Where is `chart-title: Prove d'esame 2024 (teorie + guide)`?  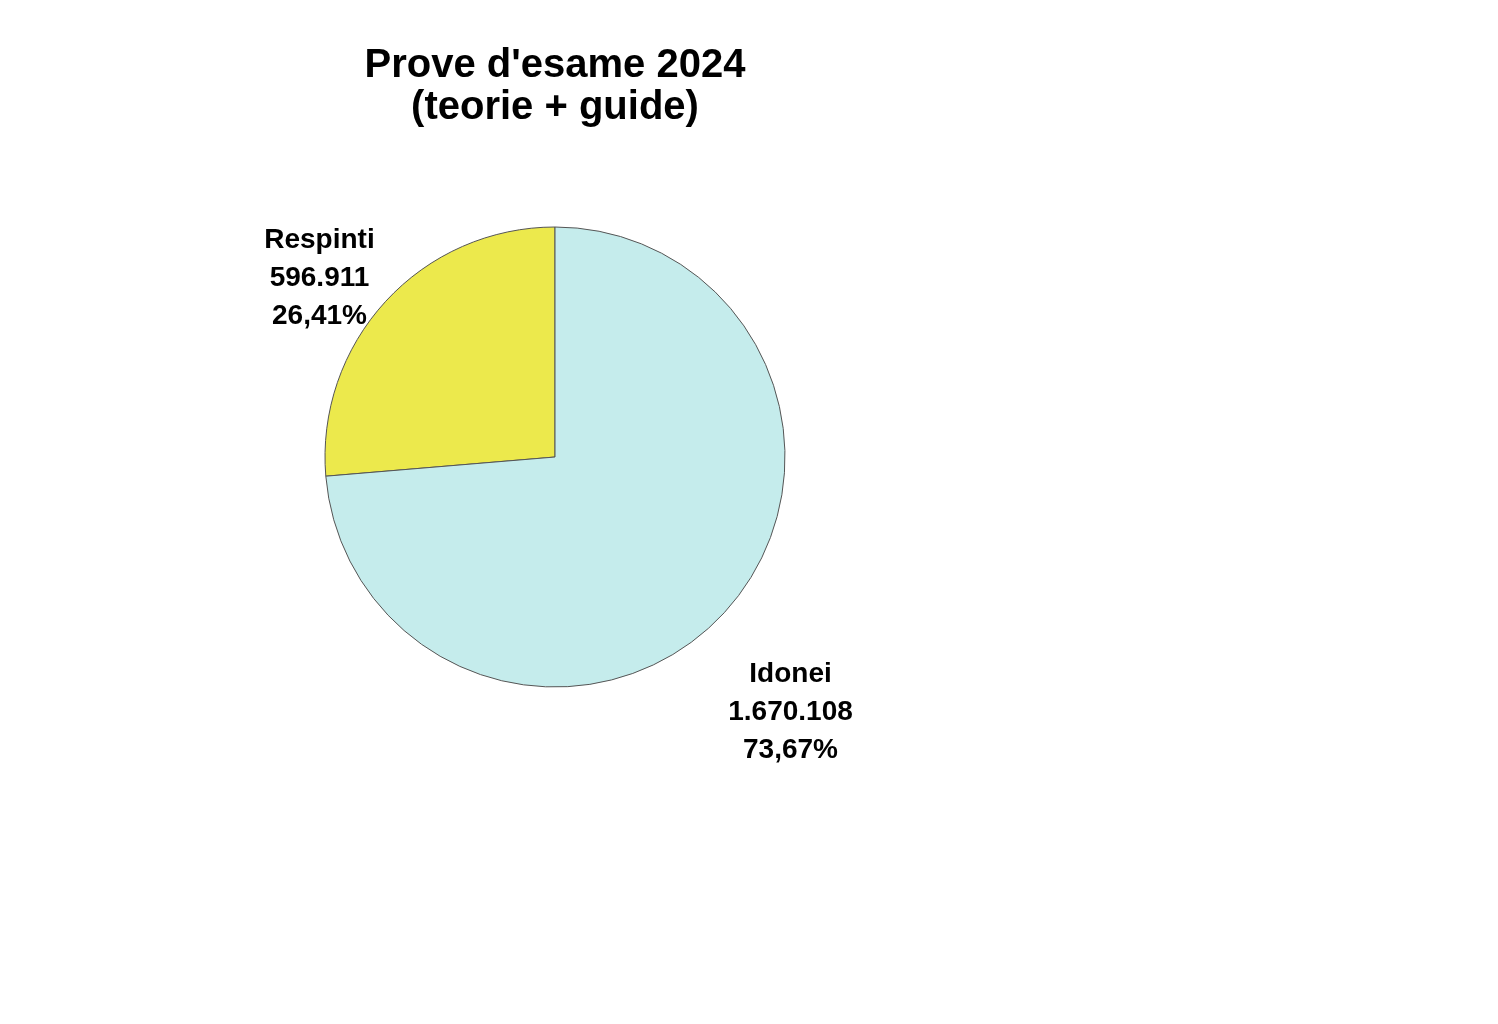 chart-title: Prove d'esame 2024 (teorie + guide) is located at coordinates (555, 84).